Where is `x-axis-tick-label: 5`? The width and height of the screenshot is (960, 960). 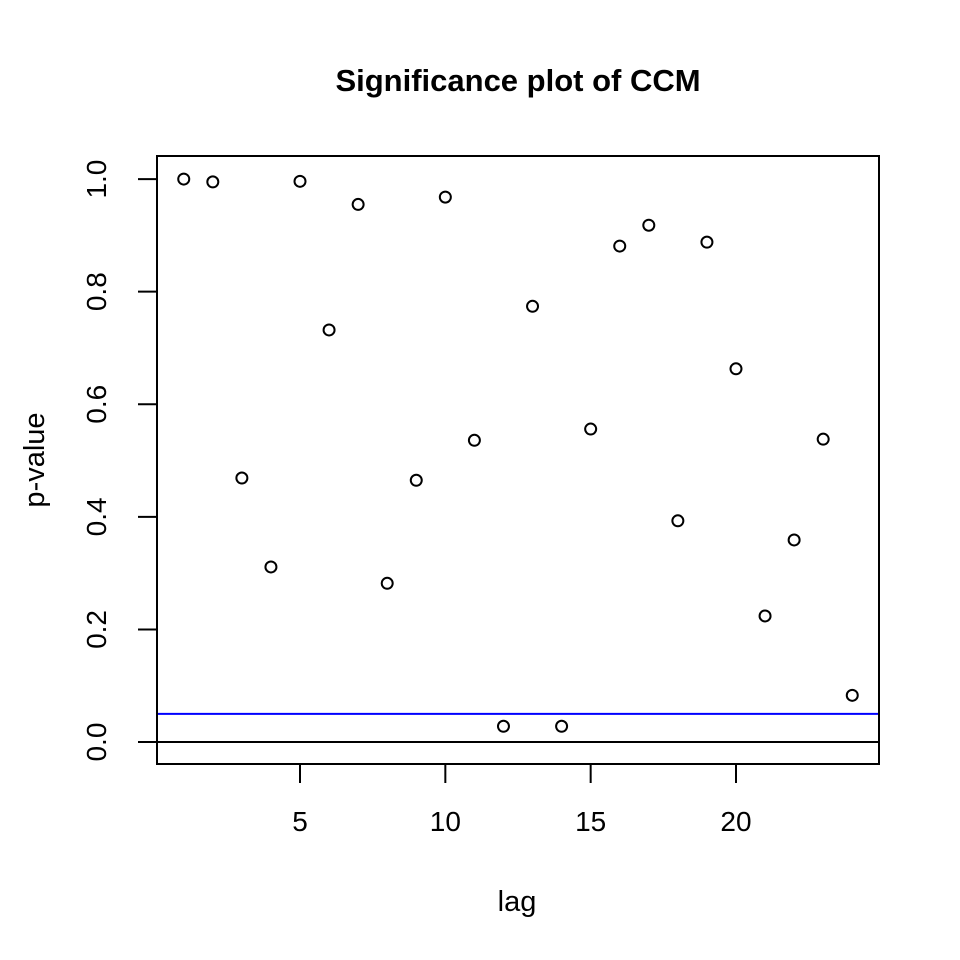 x-axis-tick-label: 5 is located at coordinates (300, 821).